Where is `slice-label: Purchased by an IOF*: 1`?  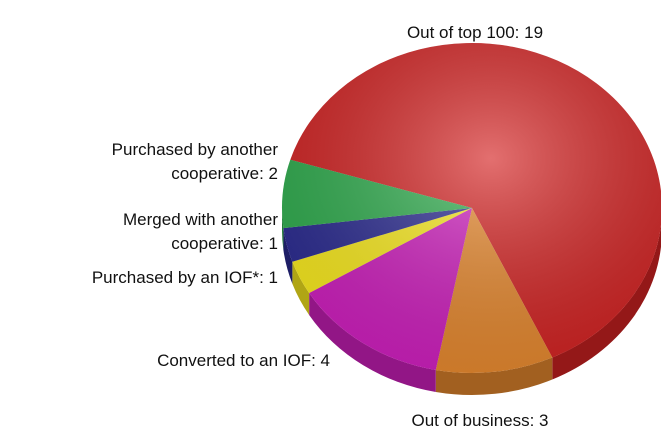
slice-label: Purchased by an IOF*: 1 is located at coordinates (185, 277).